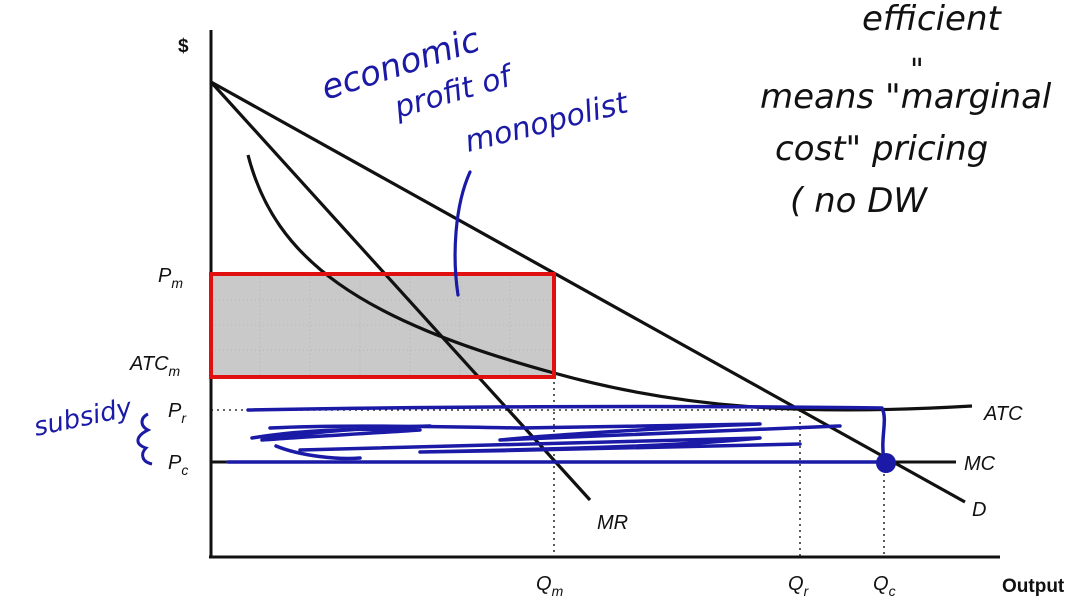 The width and height of the screenshot is (1070, 611). What do you see at coordinates (799, 586) in the screenshot?
I see `qr-label: Qr` at bounding box center [799, 586].